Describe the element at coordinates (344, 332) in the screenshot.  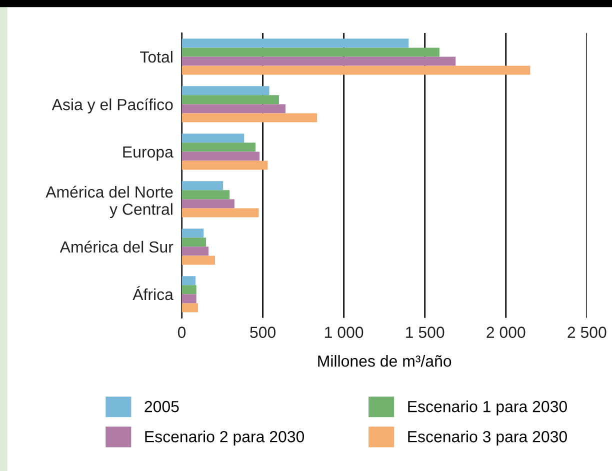
I see `x-tick-label: 1 000` at that location.